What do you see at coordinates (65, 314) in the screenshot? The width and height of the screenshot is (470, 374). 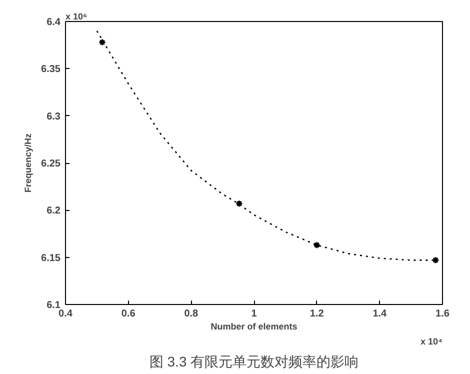 I see `x-tick-label: 0.4` at bounding box center [65, 314].